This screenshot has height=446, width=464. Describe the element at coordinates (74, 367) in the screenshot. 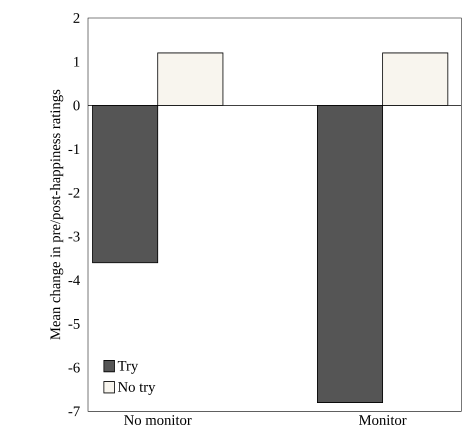

I see `y-tick-label: -6` at that location.